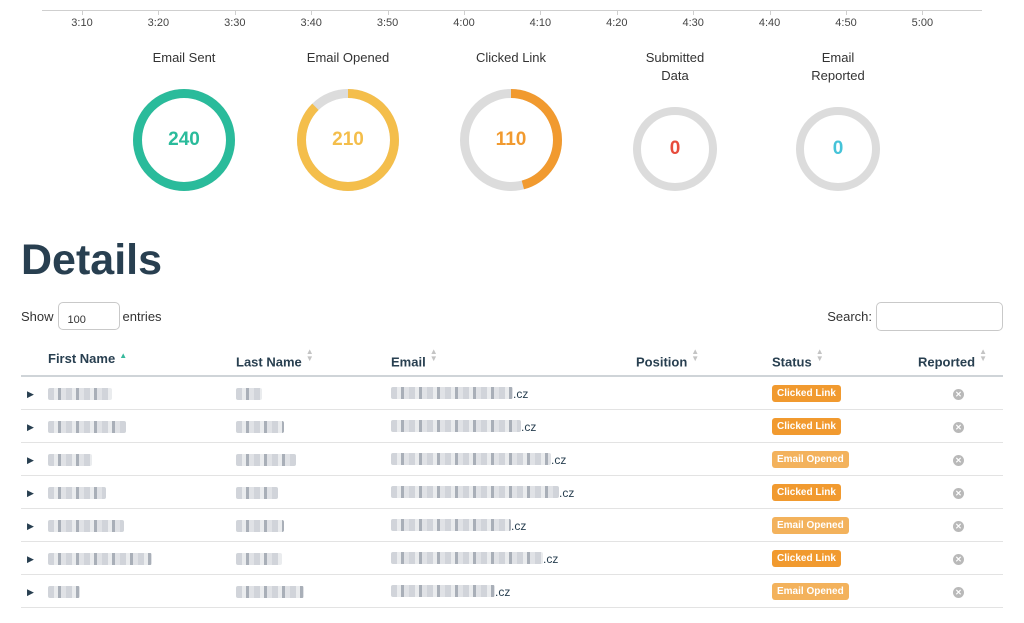  What do you see at coordinates (849, 316) in the screenshot?
I see `search-label: Search:` at bounding box center [849, 316].